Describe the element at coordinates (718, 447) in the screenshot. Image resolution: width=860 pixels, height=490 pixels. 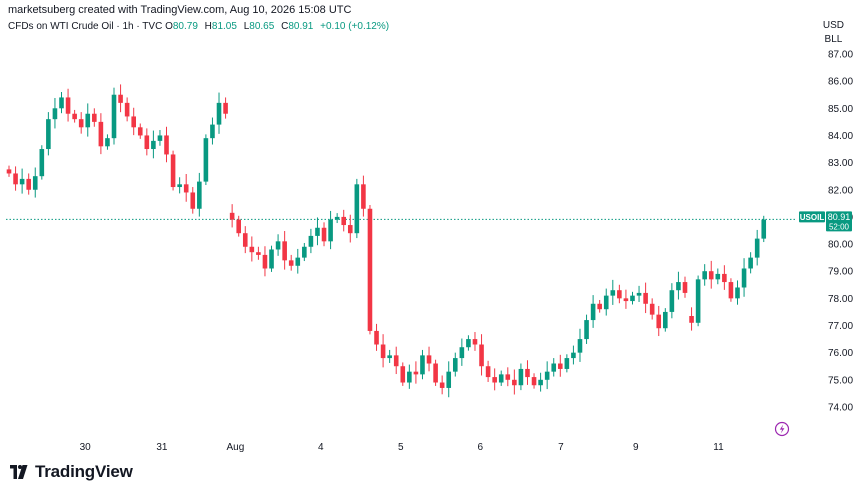
I see `x-tick-label: 11` at that location.